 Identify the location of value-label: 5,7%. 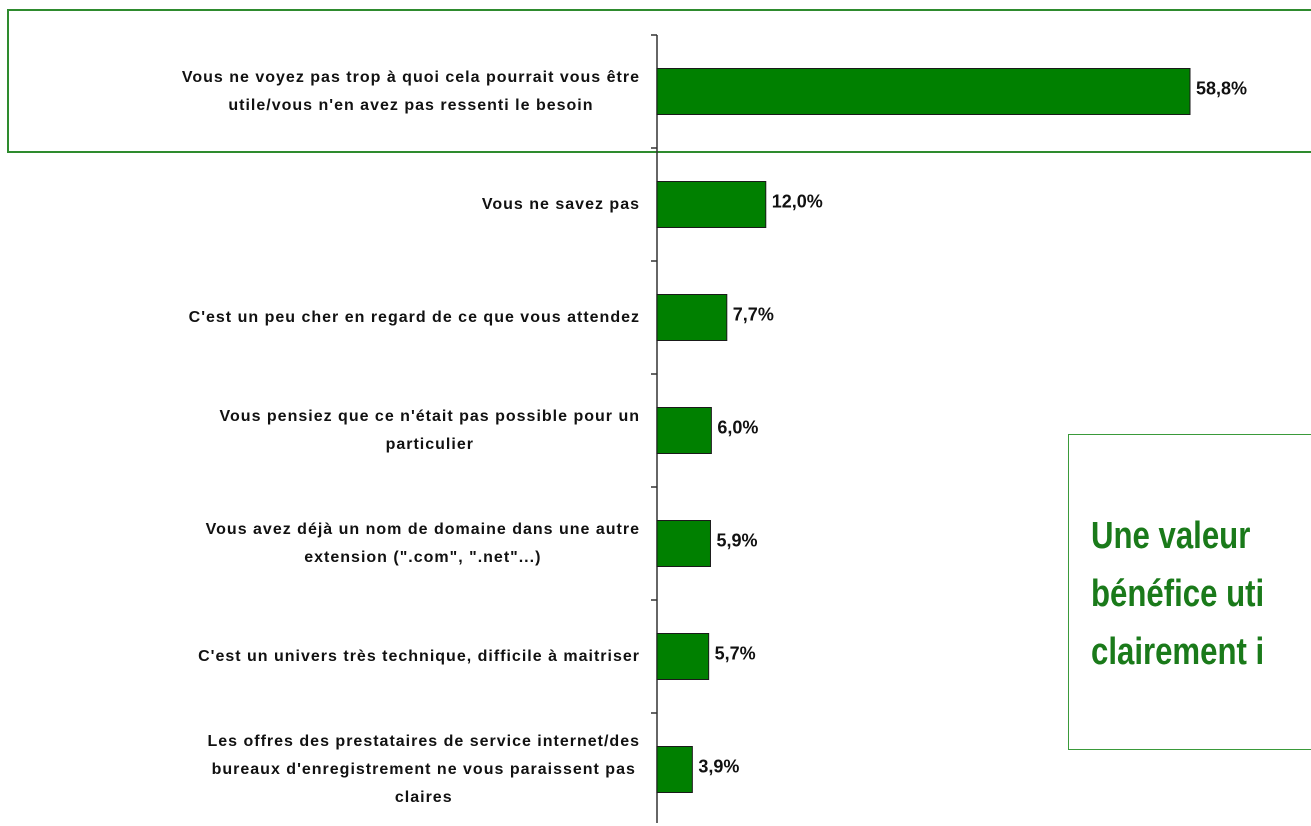
(735, 653).